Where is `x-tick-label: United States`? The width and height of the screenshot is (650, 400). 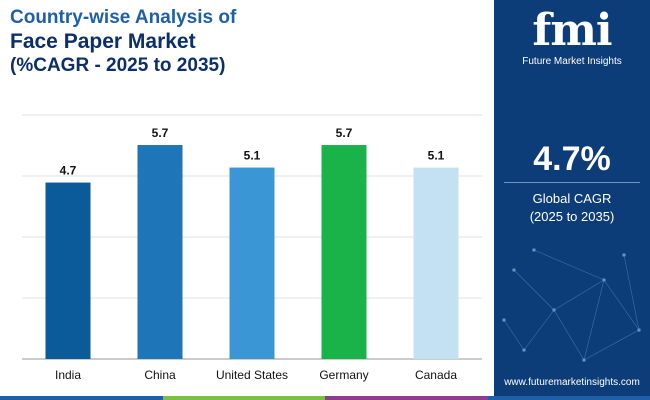 x-tick-label: United States is located at coordinates (252, 375).